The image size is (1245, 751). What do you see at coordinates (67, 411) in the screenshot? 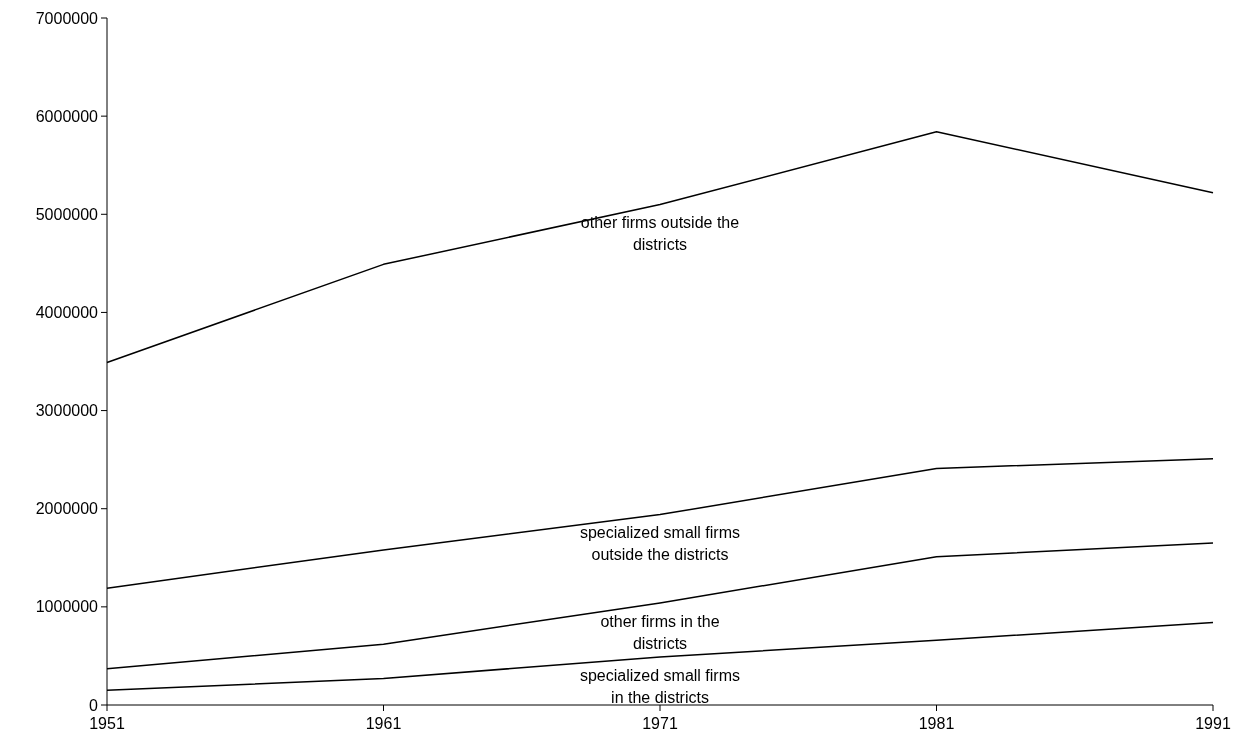
I see `y-tick-label: 3000000` at bounding box center [67, 411].